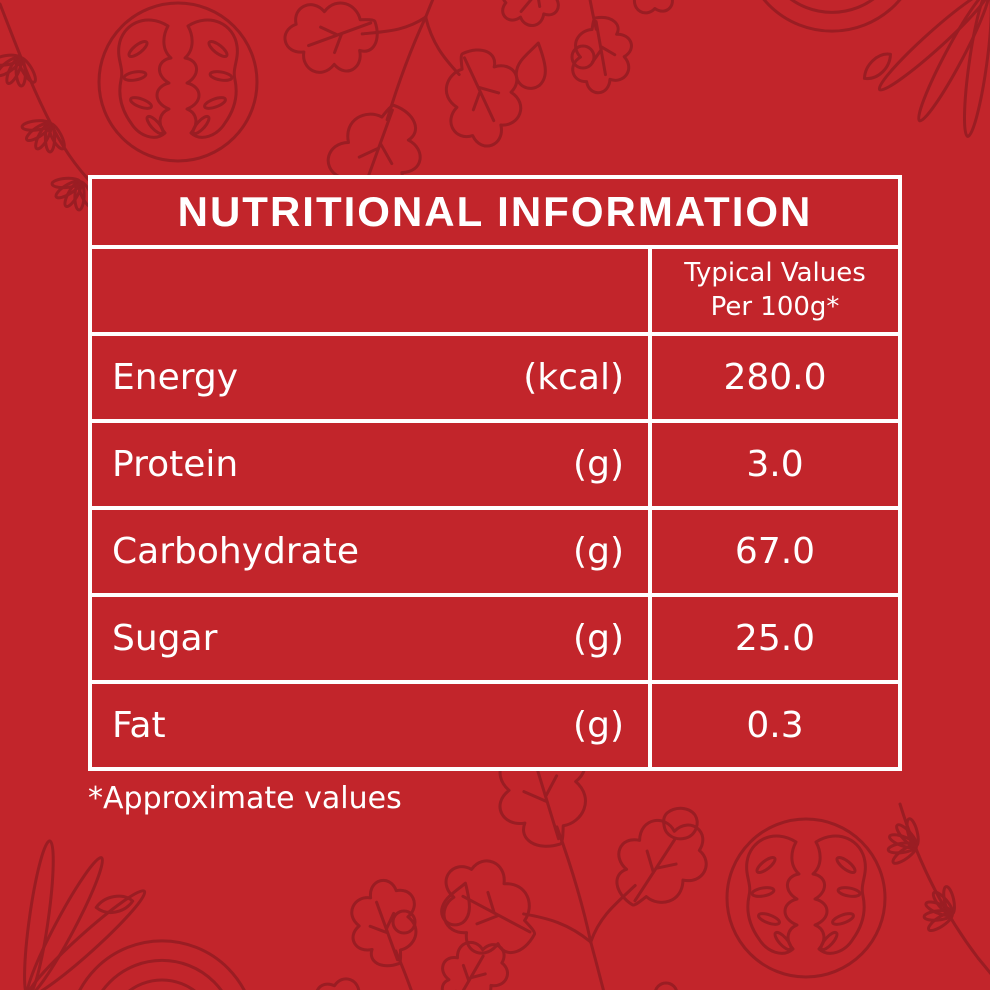  What do you see at coordinates (775, 464) in the screenshot?
I see `row-value: 3.0` at bounding box center [775, 464].